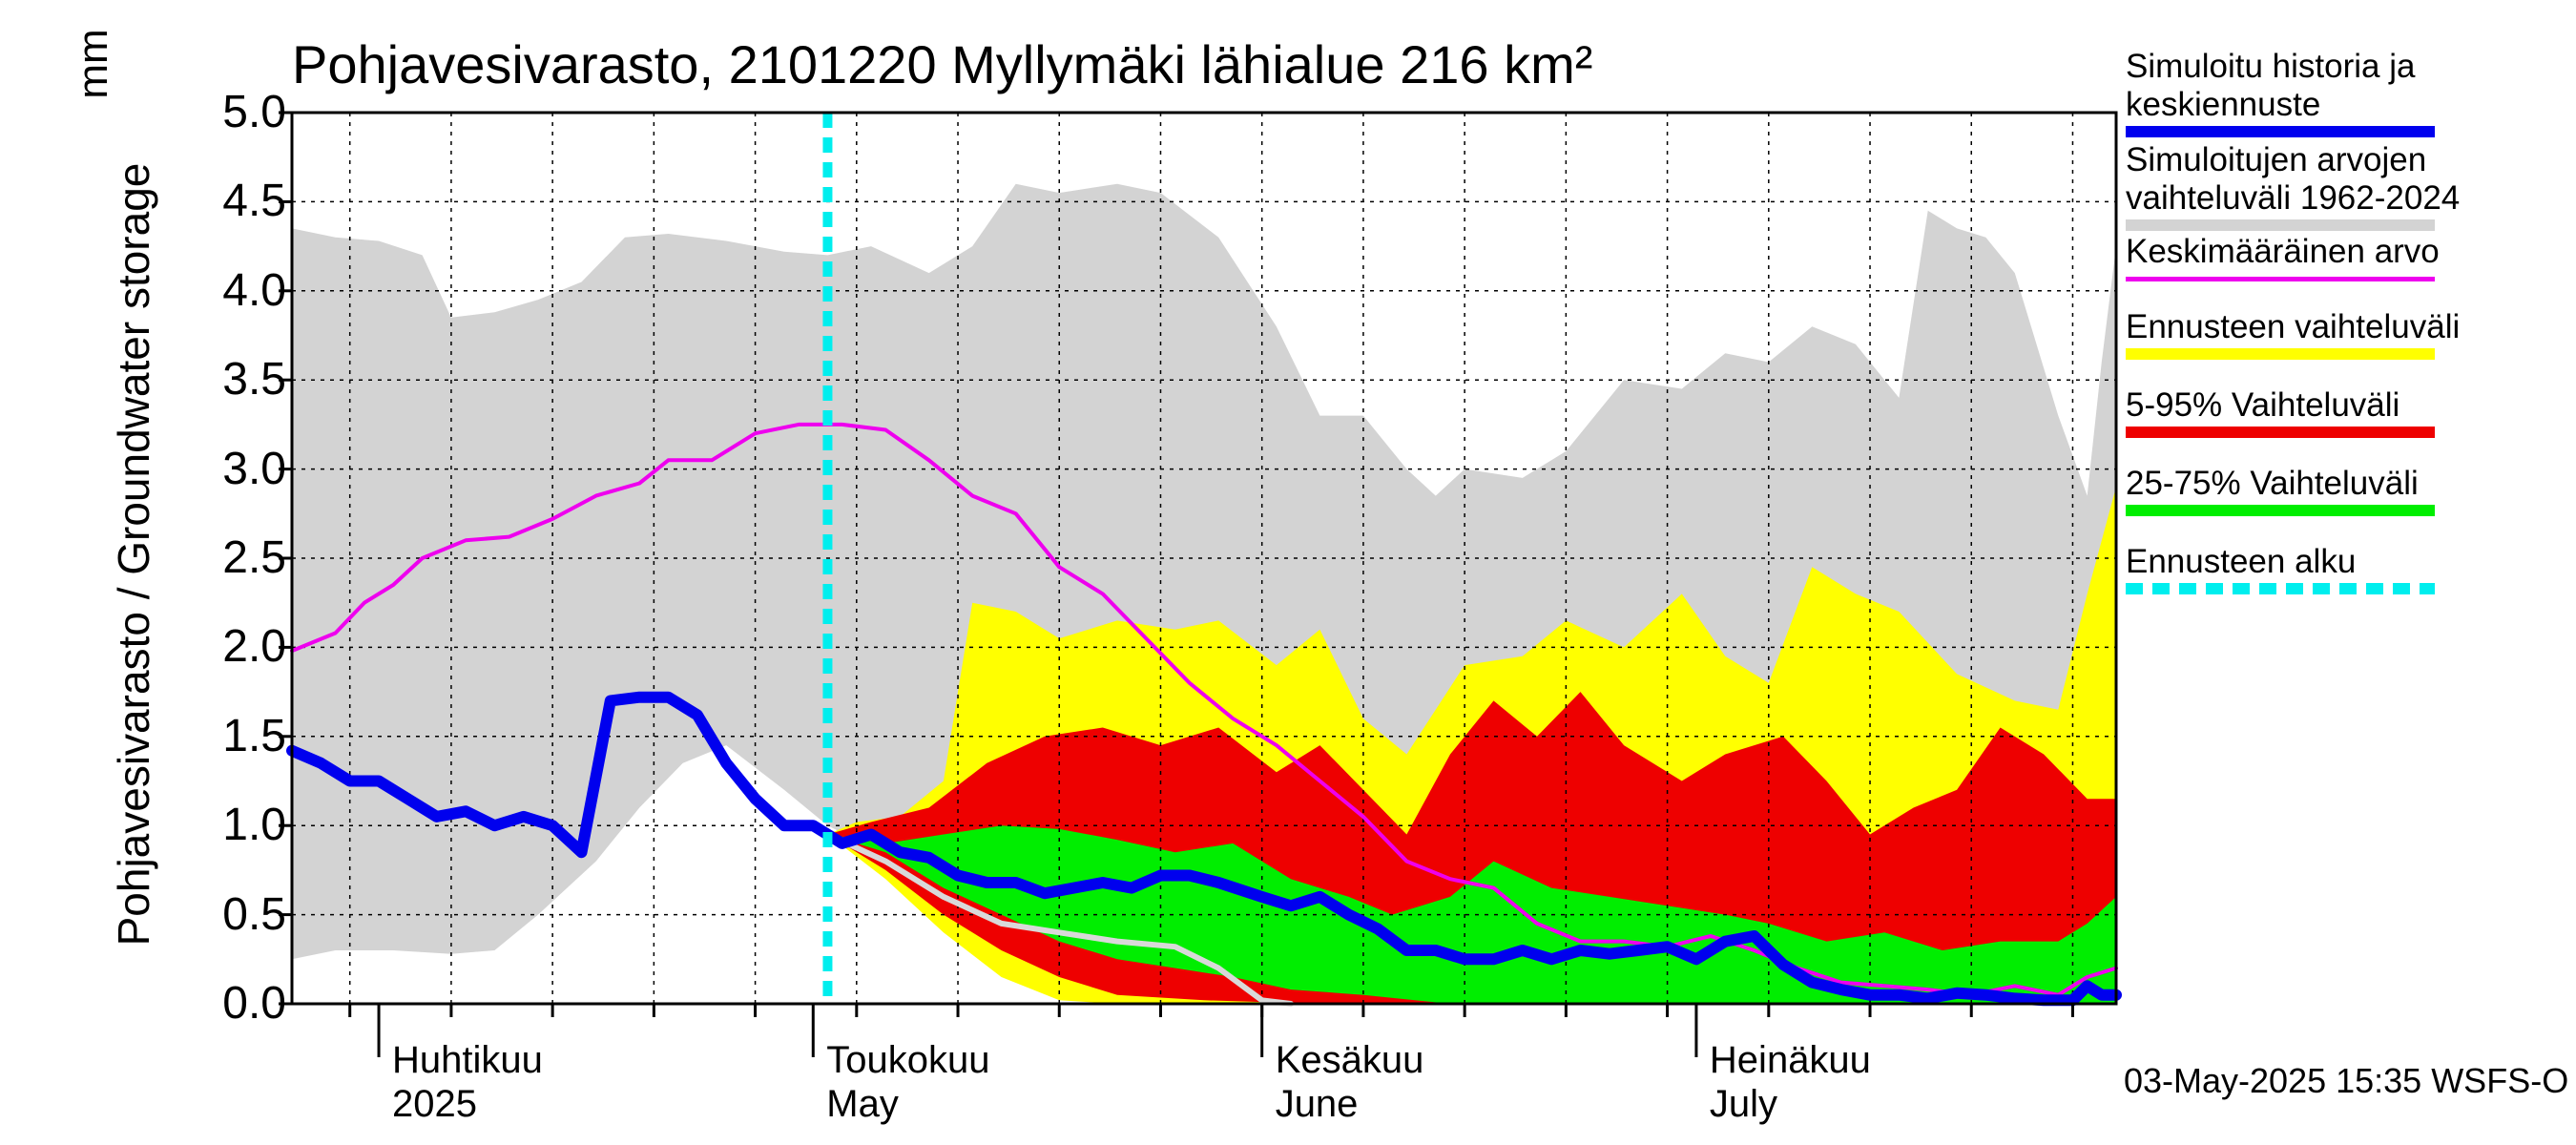 This screenshot has width=2576, height=1145. Describe the element at coordinates (254, 469) in the screenshot. I see `y-tick-label: 3.0` at that location.